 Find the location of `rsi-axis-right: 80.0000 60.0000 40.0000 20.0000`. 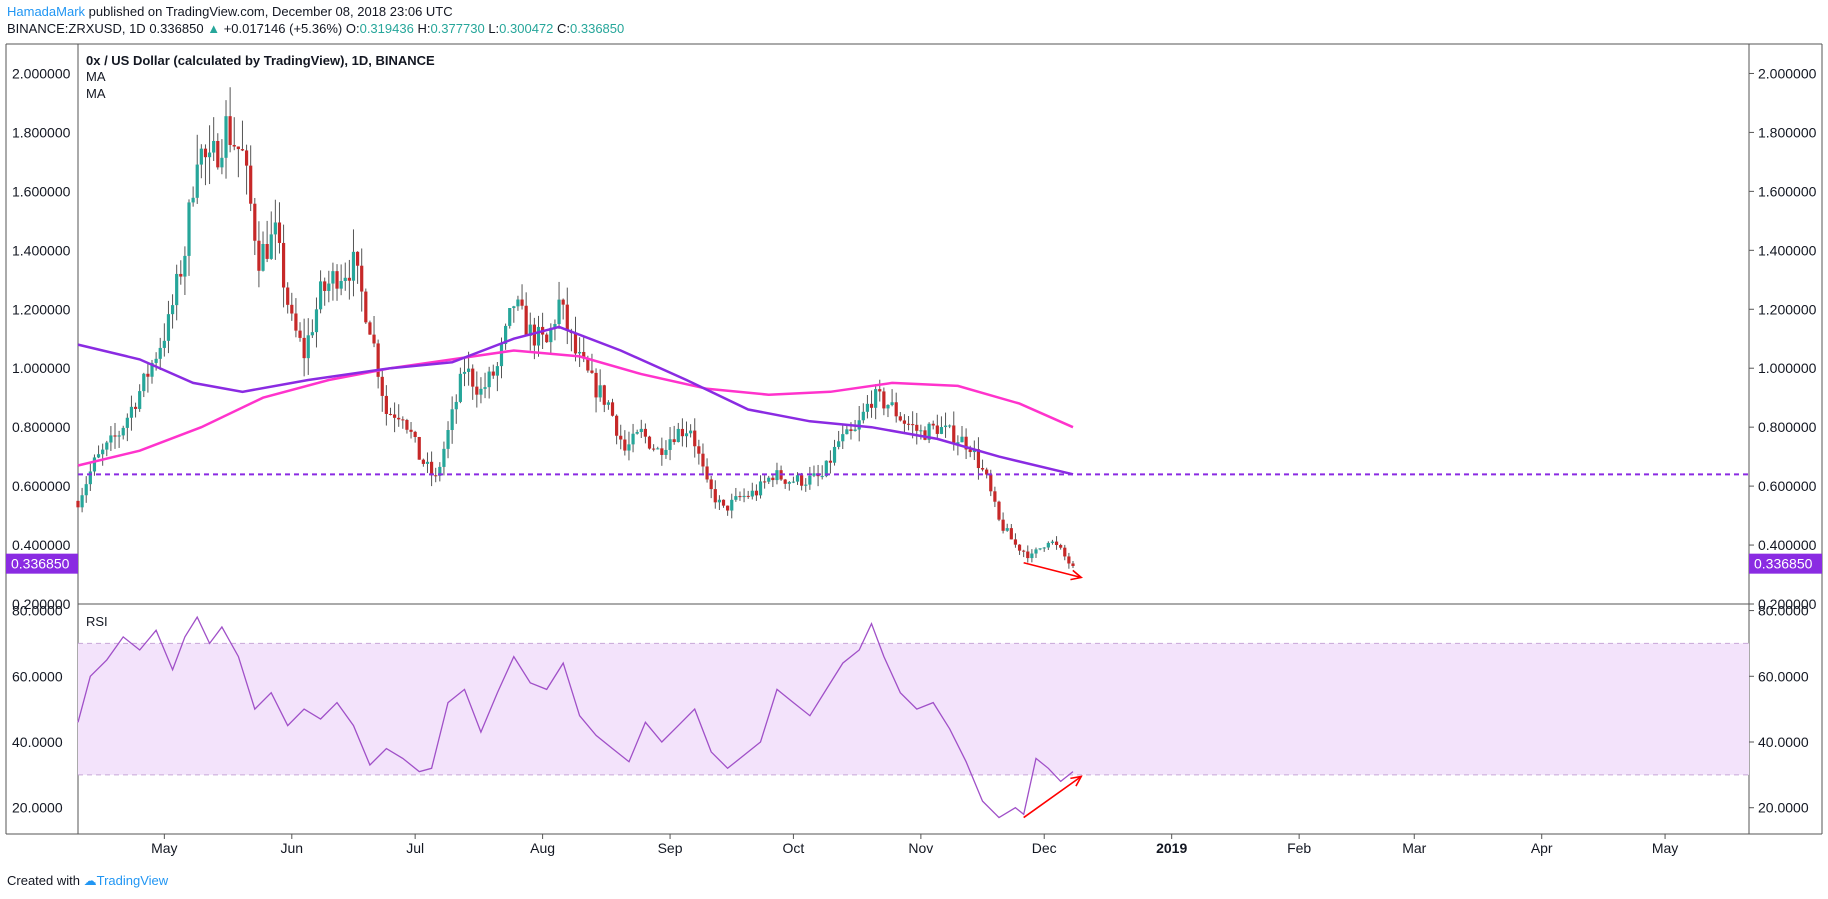

rsi-axis-right: 80.0000 60.0000 40.0000 20.0000 is located at coordinates (1779, 709).